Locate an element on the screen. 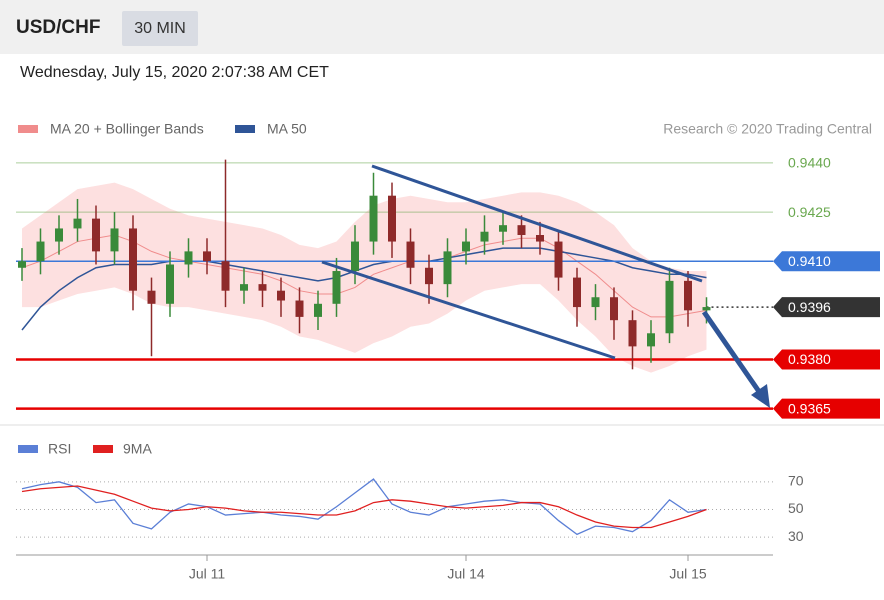 The height and width of the screenshot is (600, 884). x-tick-label: Jul 15 is located at coordinates (688, 574).